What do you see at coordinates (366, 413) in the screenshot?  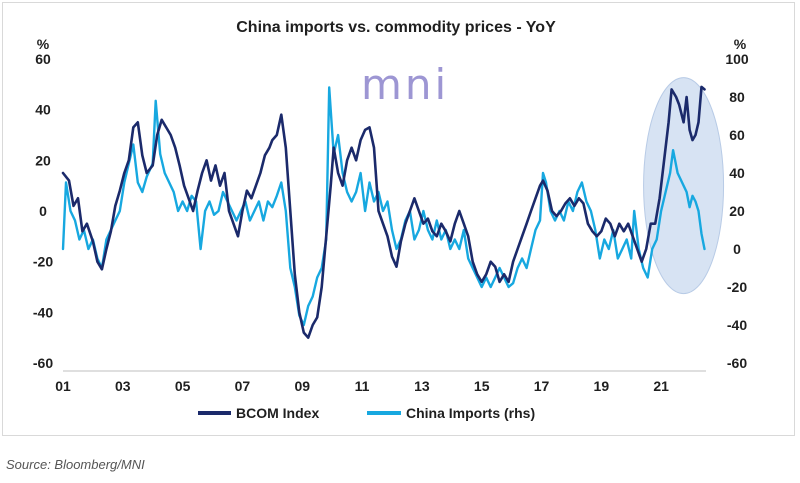 I see `legend: BCOM Index China Imports (rhs)` at bounding box center [366, 413].